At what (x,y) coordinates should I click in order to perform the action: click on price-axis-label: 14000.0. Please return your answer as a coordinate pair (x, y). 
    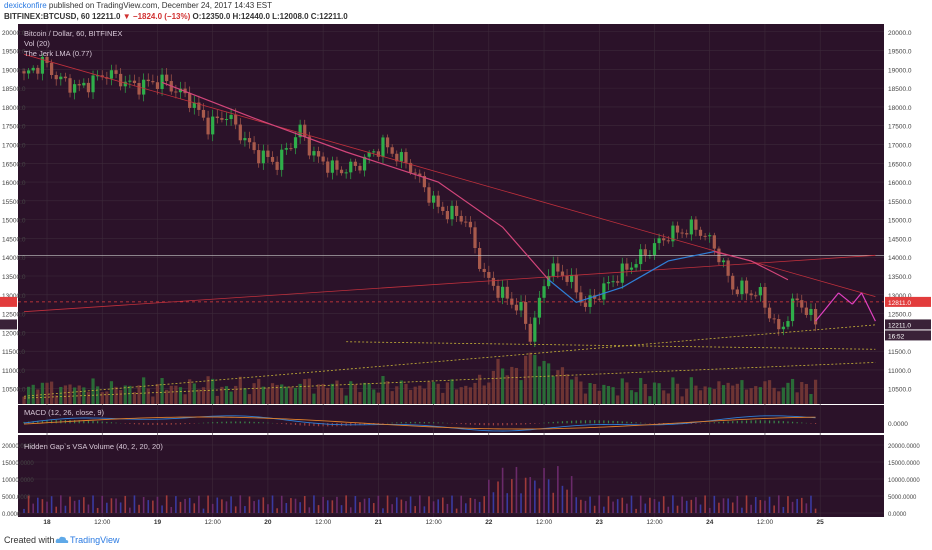
    Looking at the image, I should click on (900, 258).